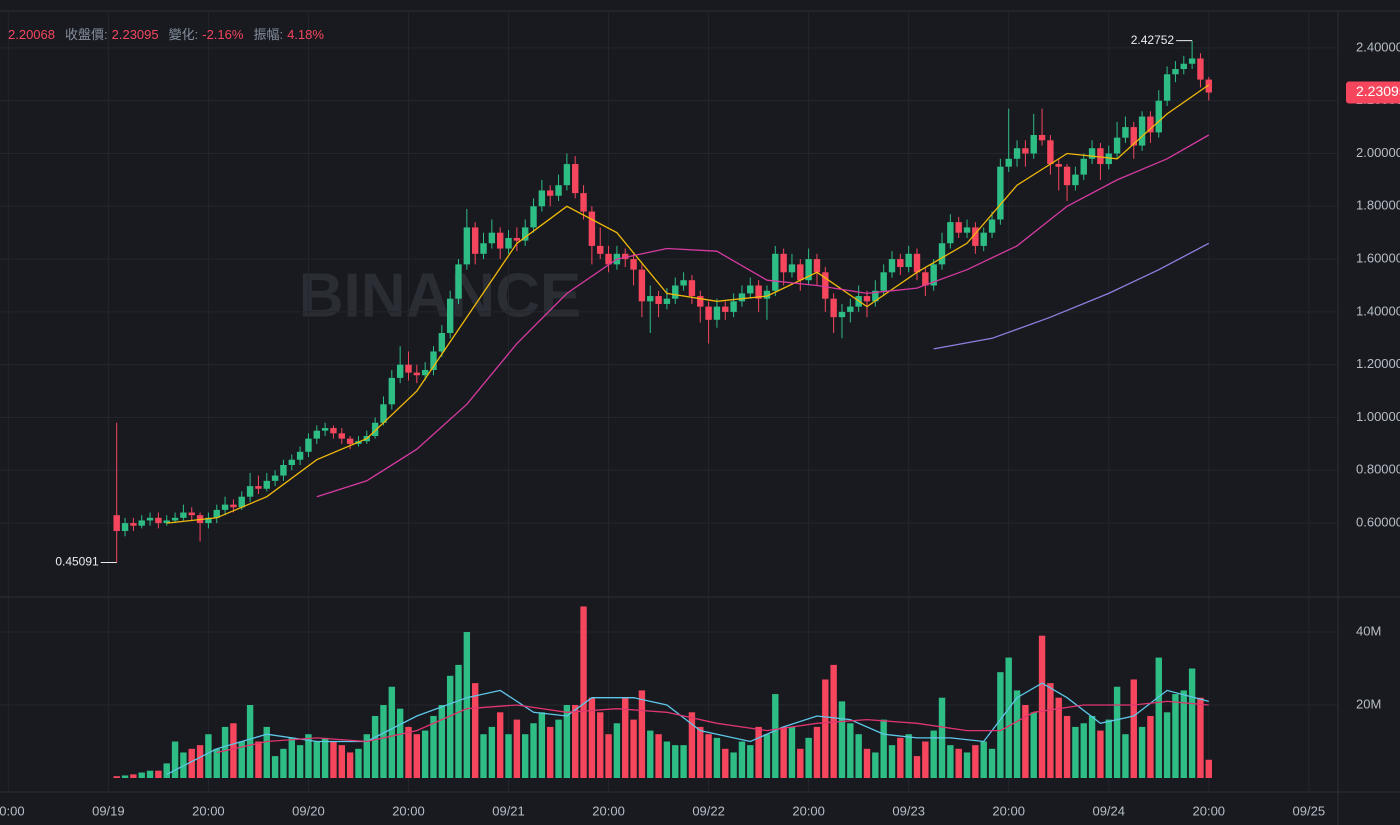 This screenshot has height=825, width=1400. I want to click on close-value: 2.23095, so click(135, 34).